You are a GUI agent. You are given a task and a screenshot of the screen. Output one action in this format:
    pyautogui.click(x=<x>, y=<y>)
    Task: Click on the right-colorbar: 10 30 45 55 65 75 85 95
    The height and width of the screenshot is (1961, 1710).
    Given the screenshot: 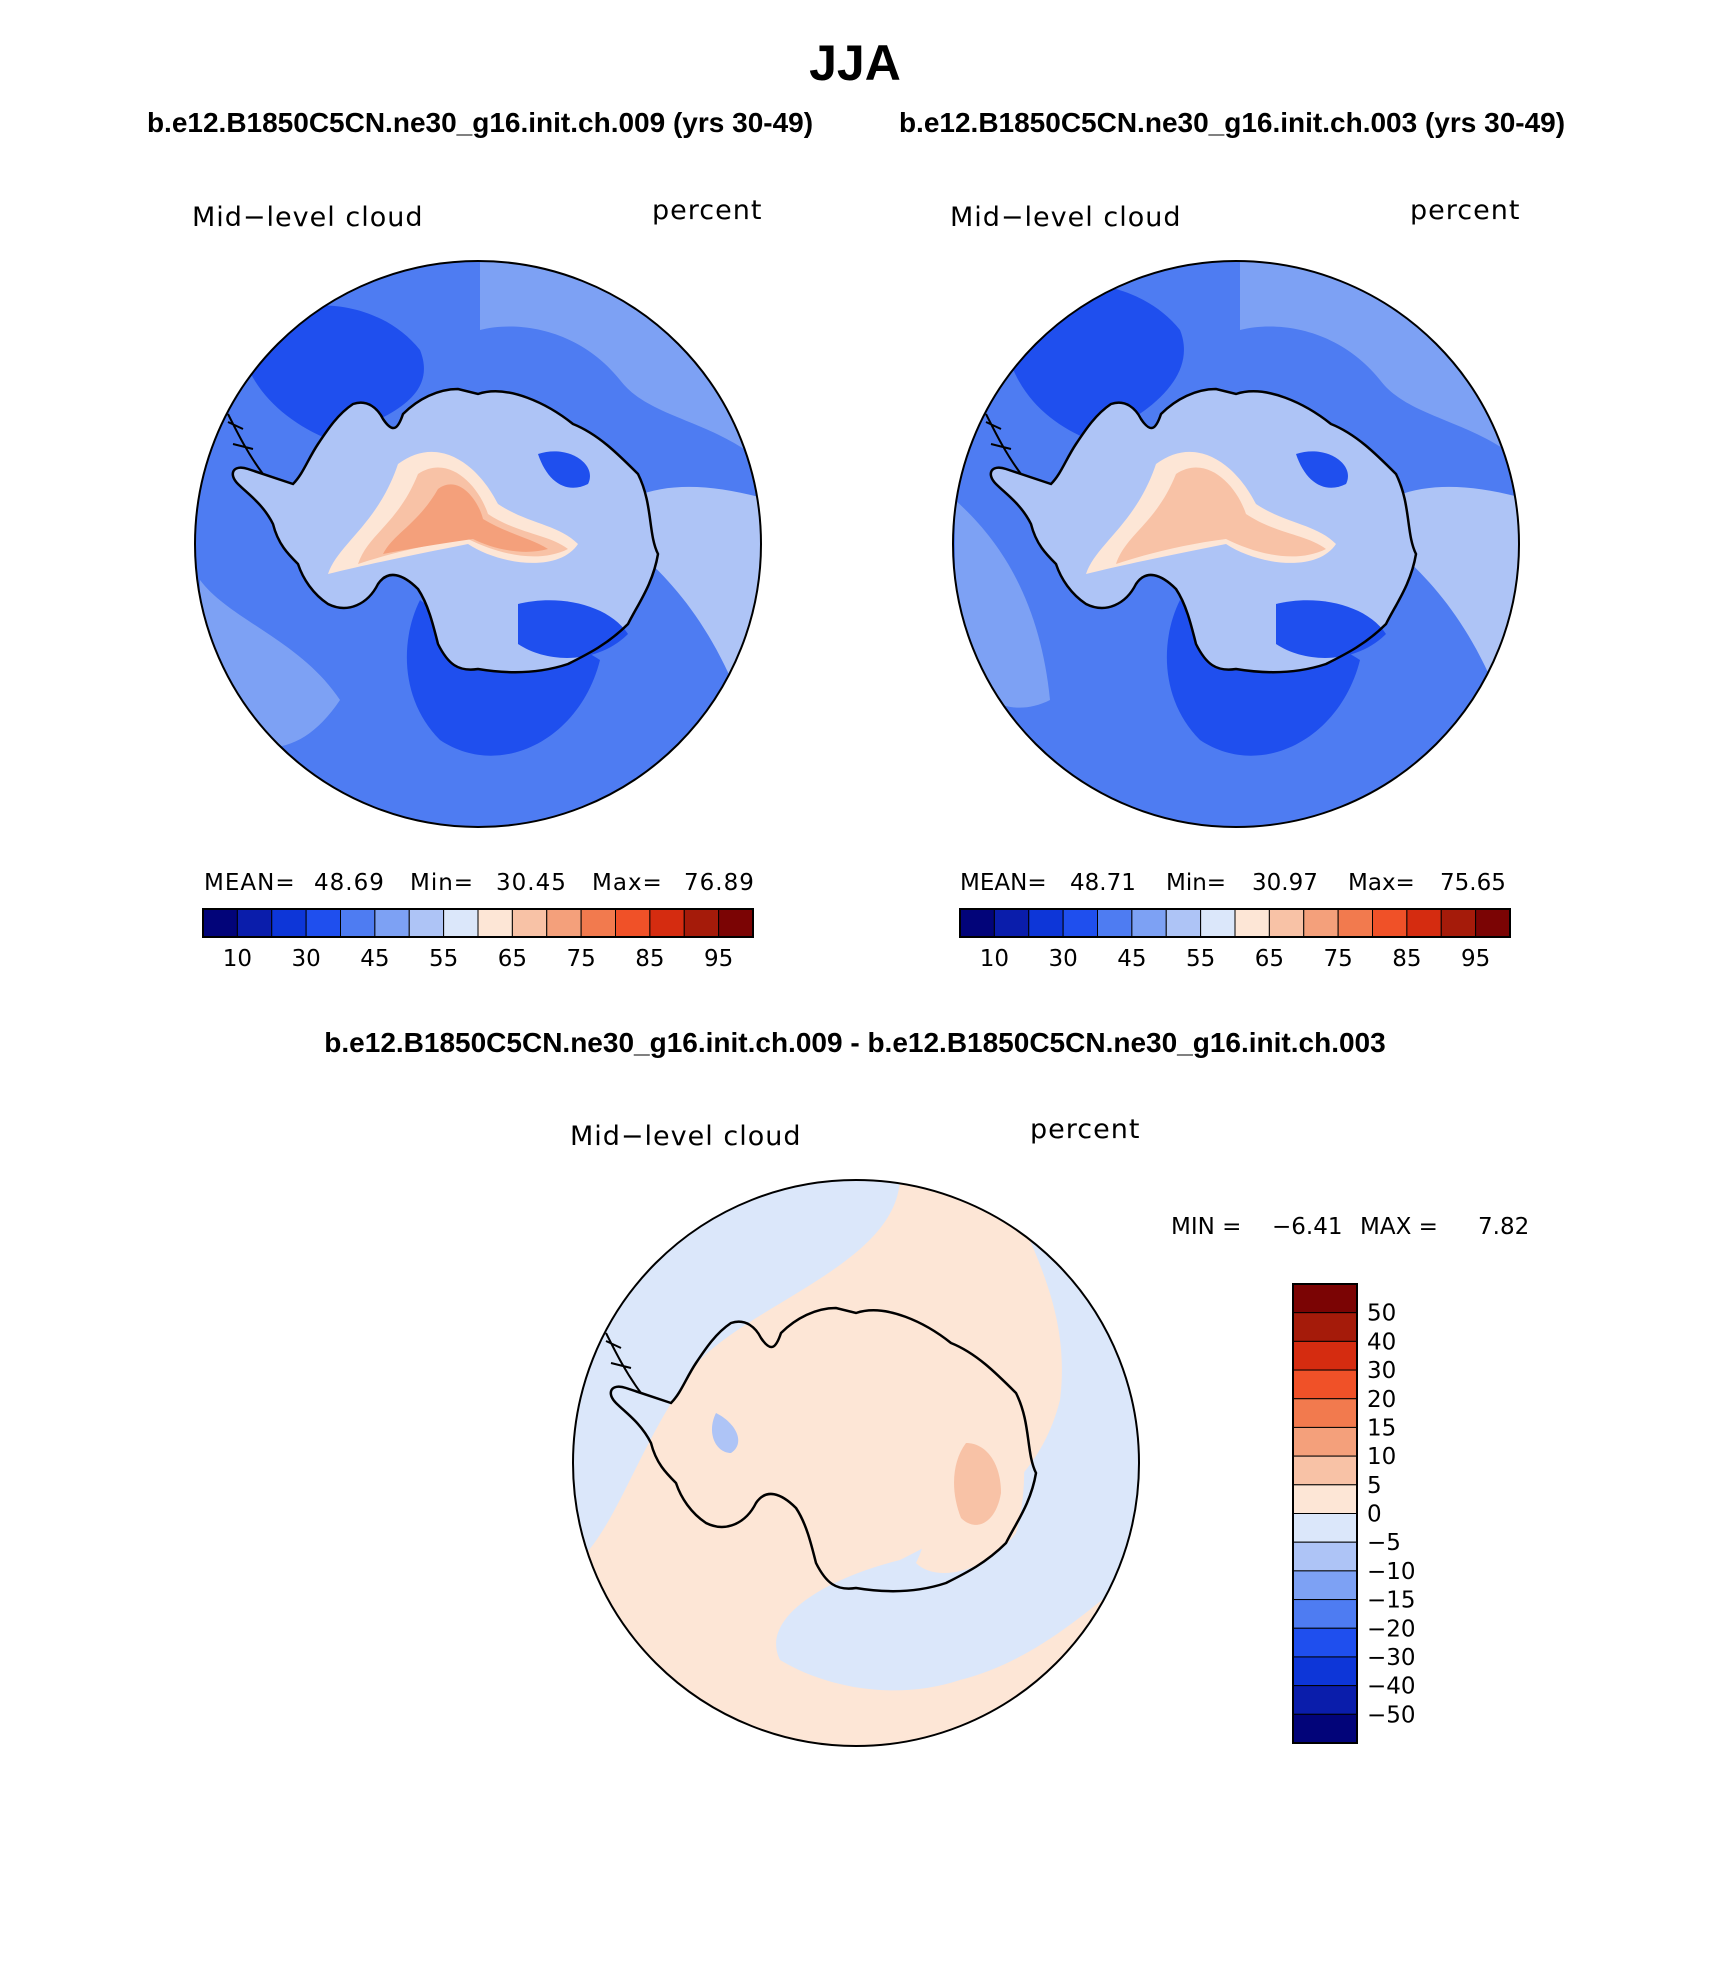 What is the action you would take?
    pyautogui.click(x=1235, y=940)
    